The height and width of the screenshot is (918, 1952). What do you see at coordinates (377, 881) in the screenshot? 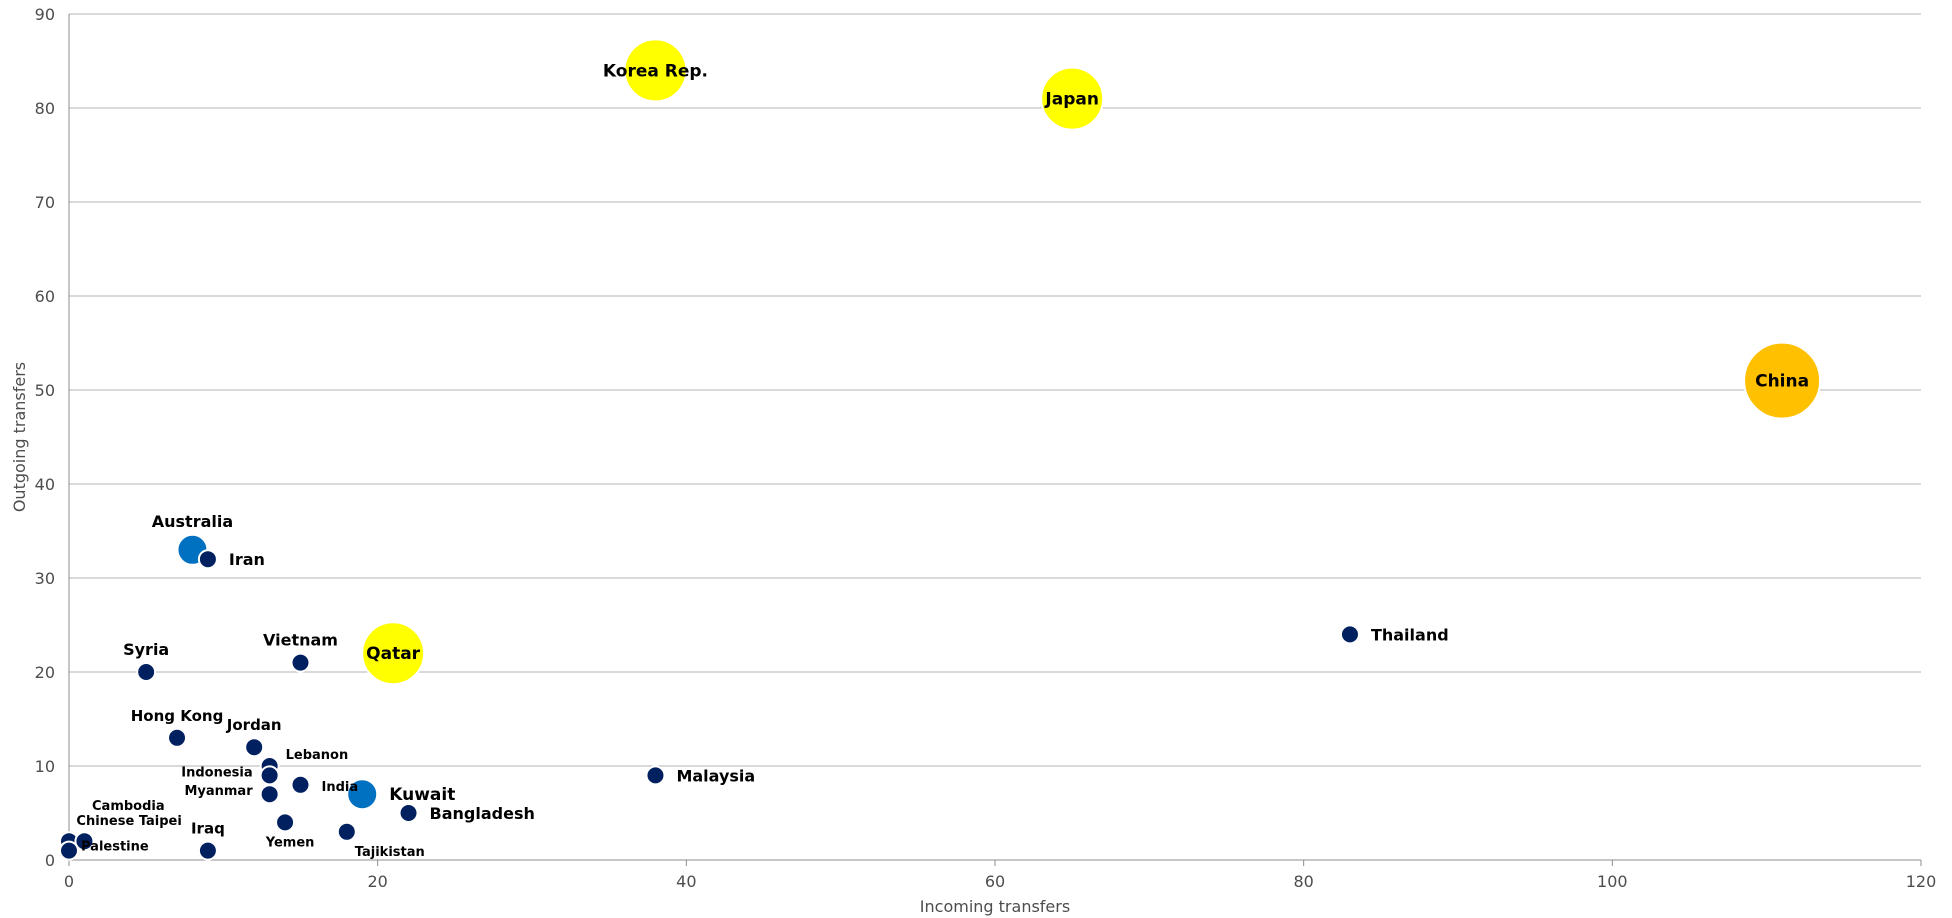
I see `x-tick-label: 20` at bounding box center [377, 881].